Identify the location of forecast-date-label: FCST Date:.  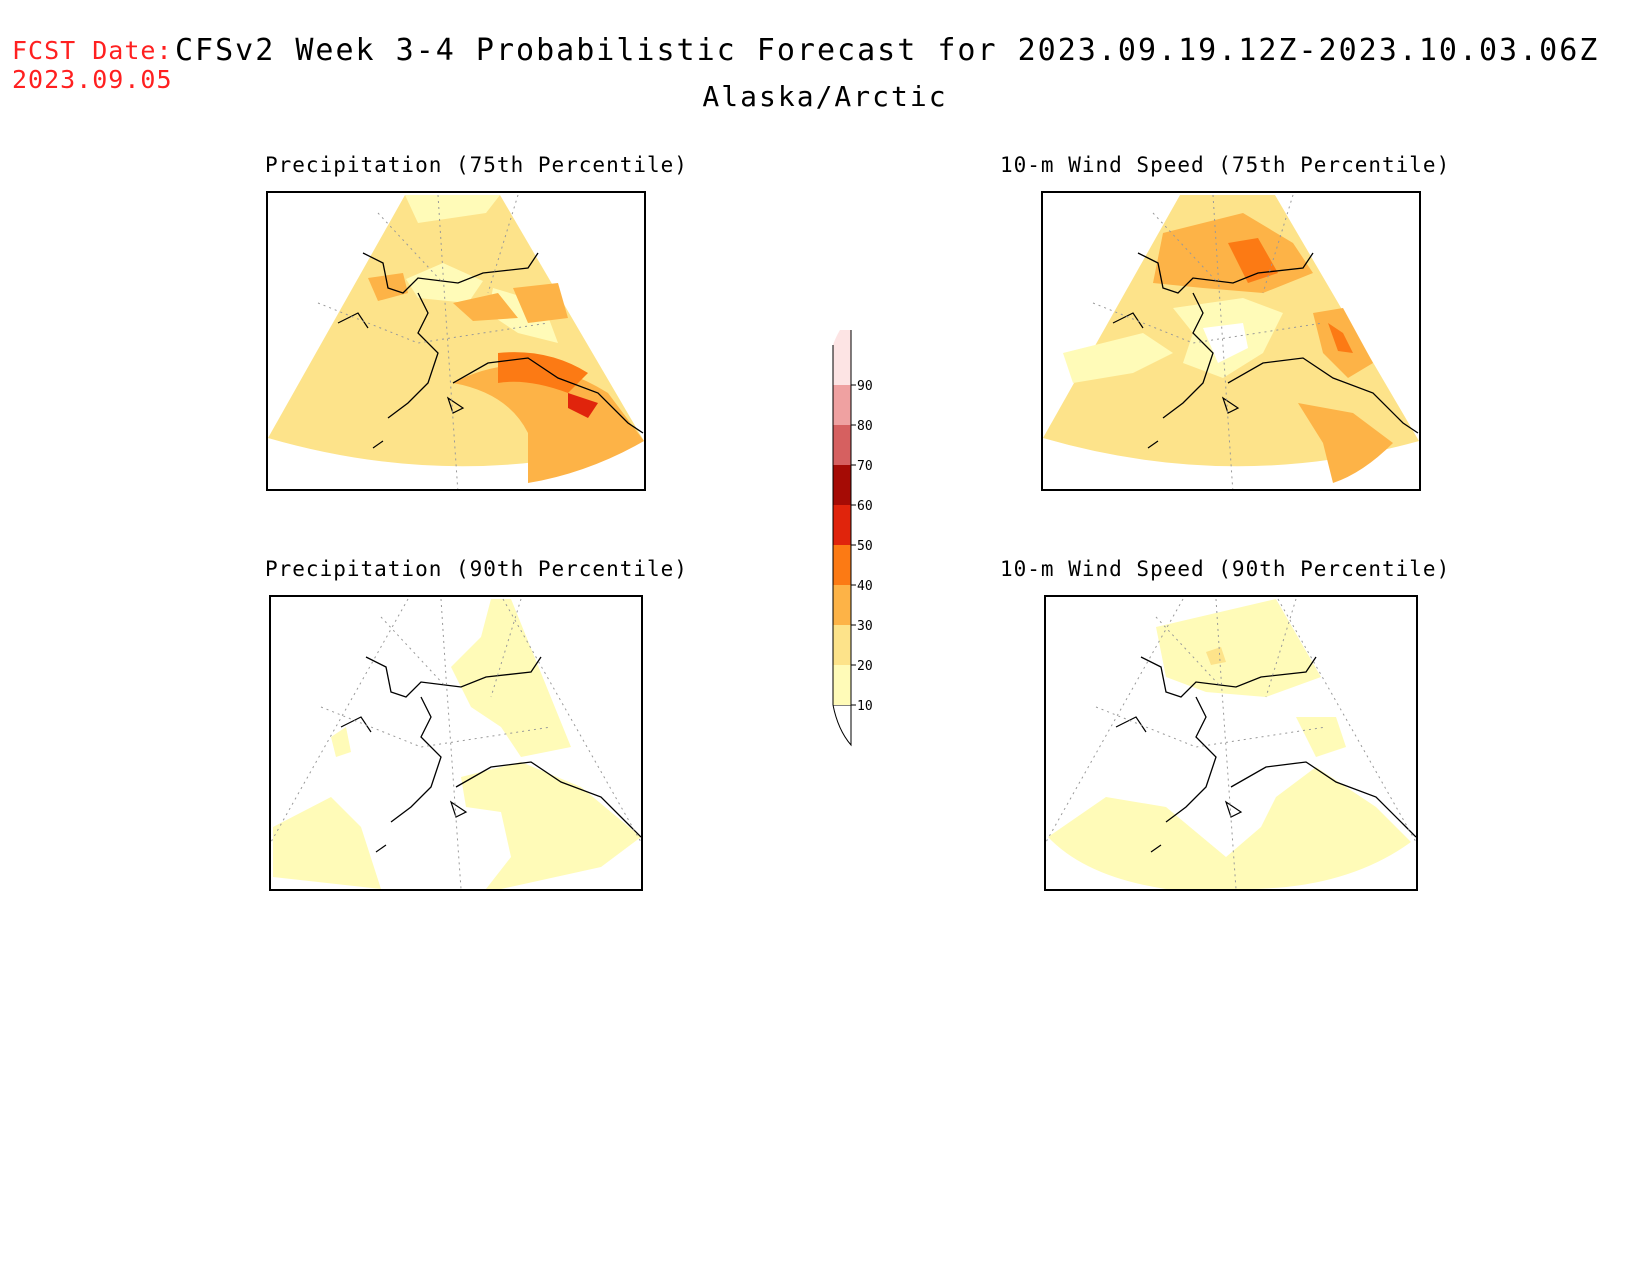
(92, 50).